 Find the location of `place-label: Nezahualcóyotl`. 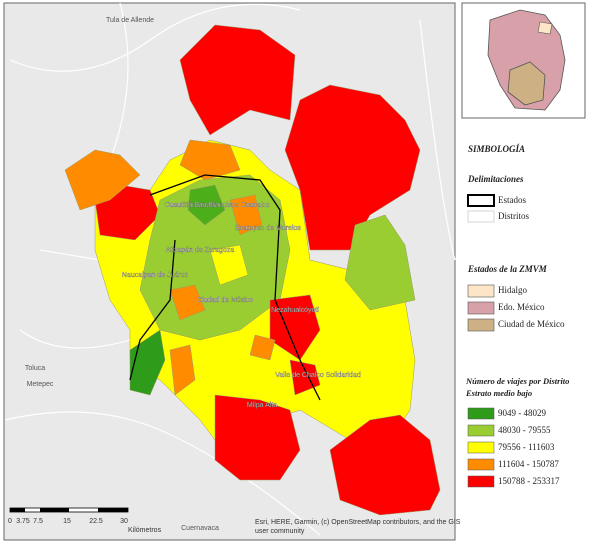

place-label: Nezahualcóyotl is located at coordinates (295, 310).